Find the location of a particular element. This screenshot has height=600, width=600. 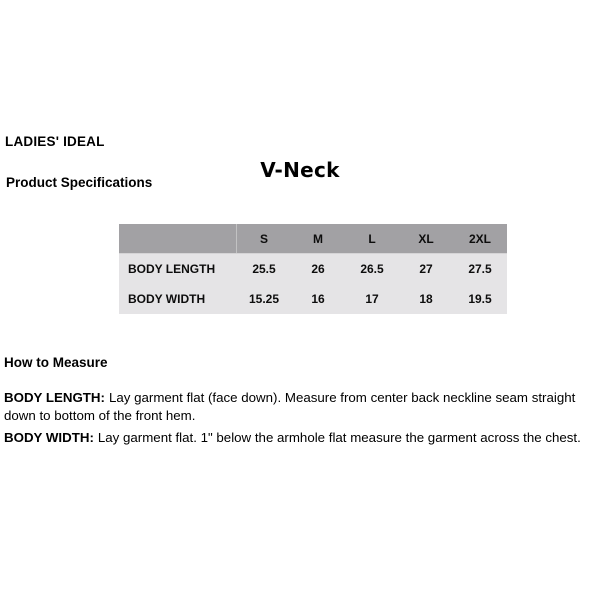

body-width-value-m: 16 is located at coordinates (318, 299).